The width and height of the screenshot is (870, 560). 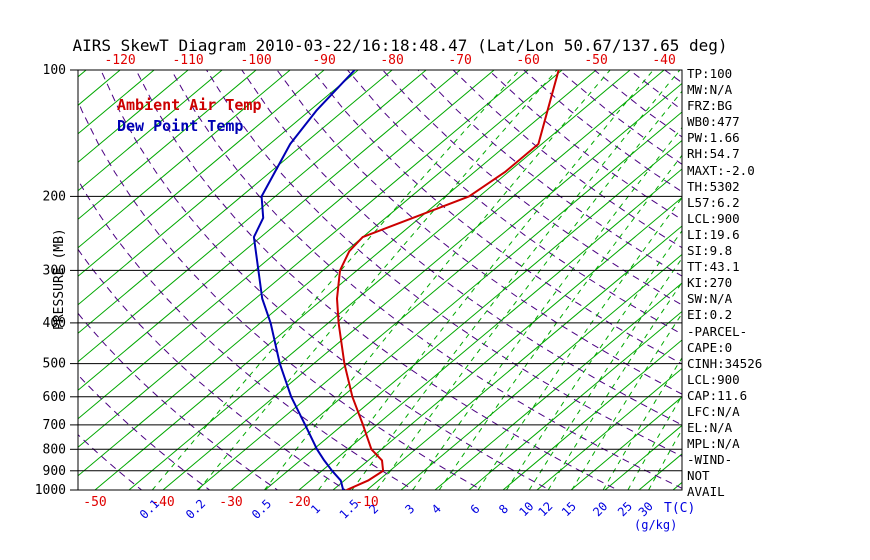 I want to click on bottom-temp-tick-label: -50, so click(x=94, y=502).